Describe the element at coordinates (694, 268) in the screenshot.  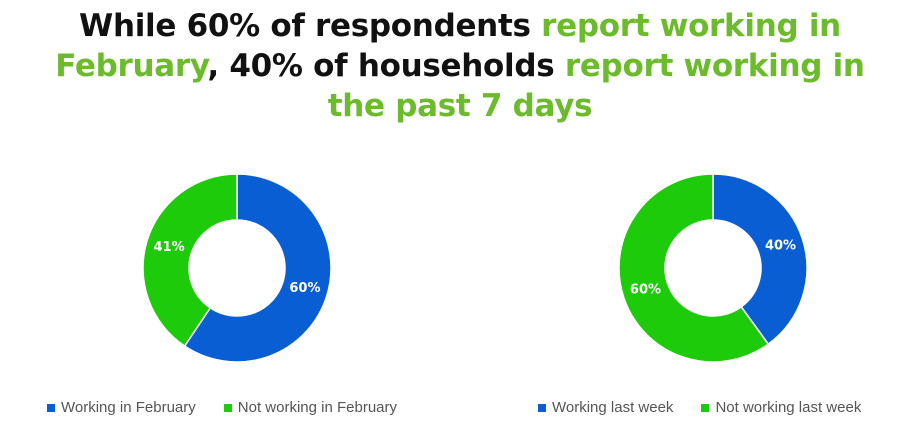
I see `donut-slice-not-working-last-week` at that location.